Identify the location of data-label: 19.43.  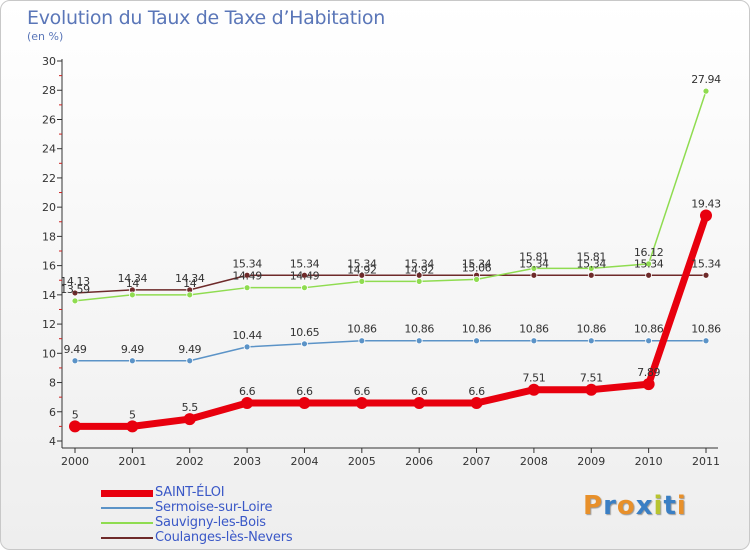
(706, 203).